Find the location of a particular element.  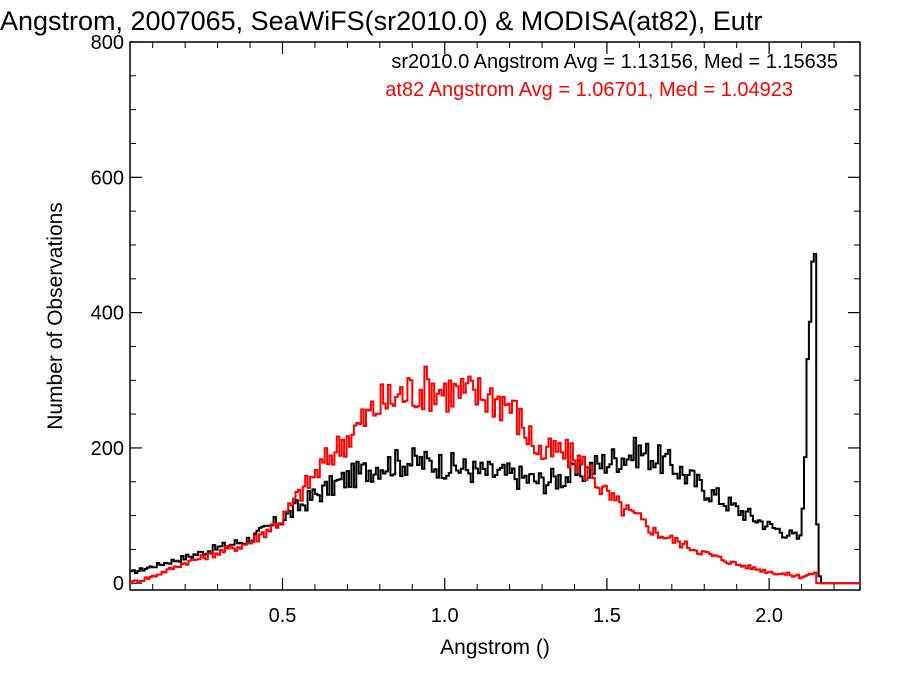

y-tick-label: 0 is located at coordinates (118, 584).